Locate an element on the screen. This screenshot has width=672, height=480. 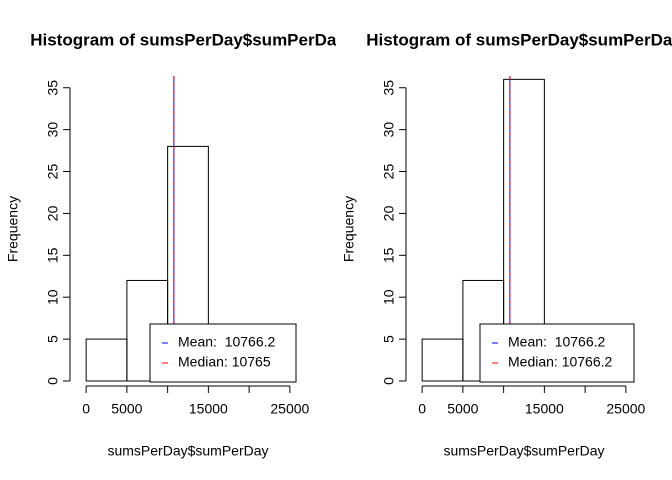
legend: Mean: 10766.2 Median: 10766.2 is located at coordinates (557, 353).